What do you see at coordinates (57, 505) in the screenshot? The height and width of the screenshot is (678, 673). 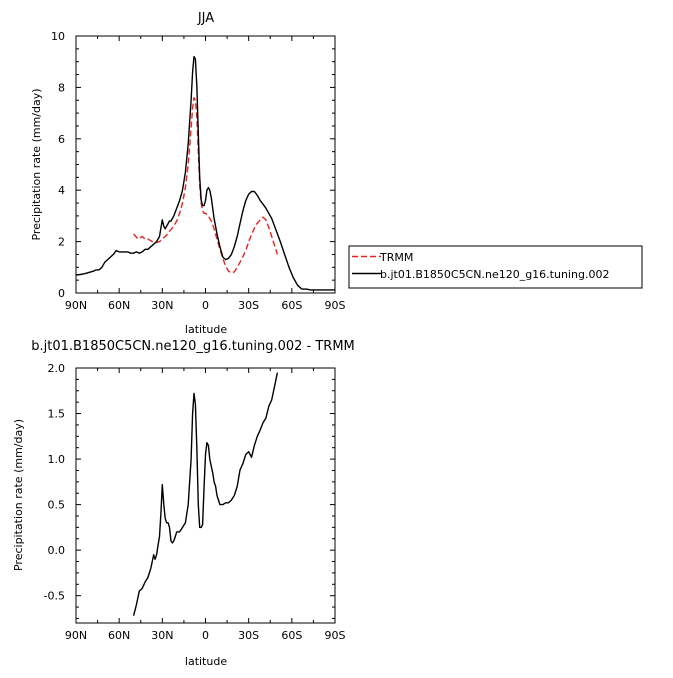 I see `y-tick-label: 0.5` at bounding box center [57, 505].